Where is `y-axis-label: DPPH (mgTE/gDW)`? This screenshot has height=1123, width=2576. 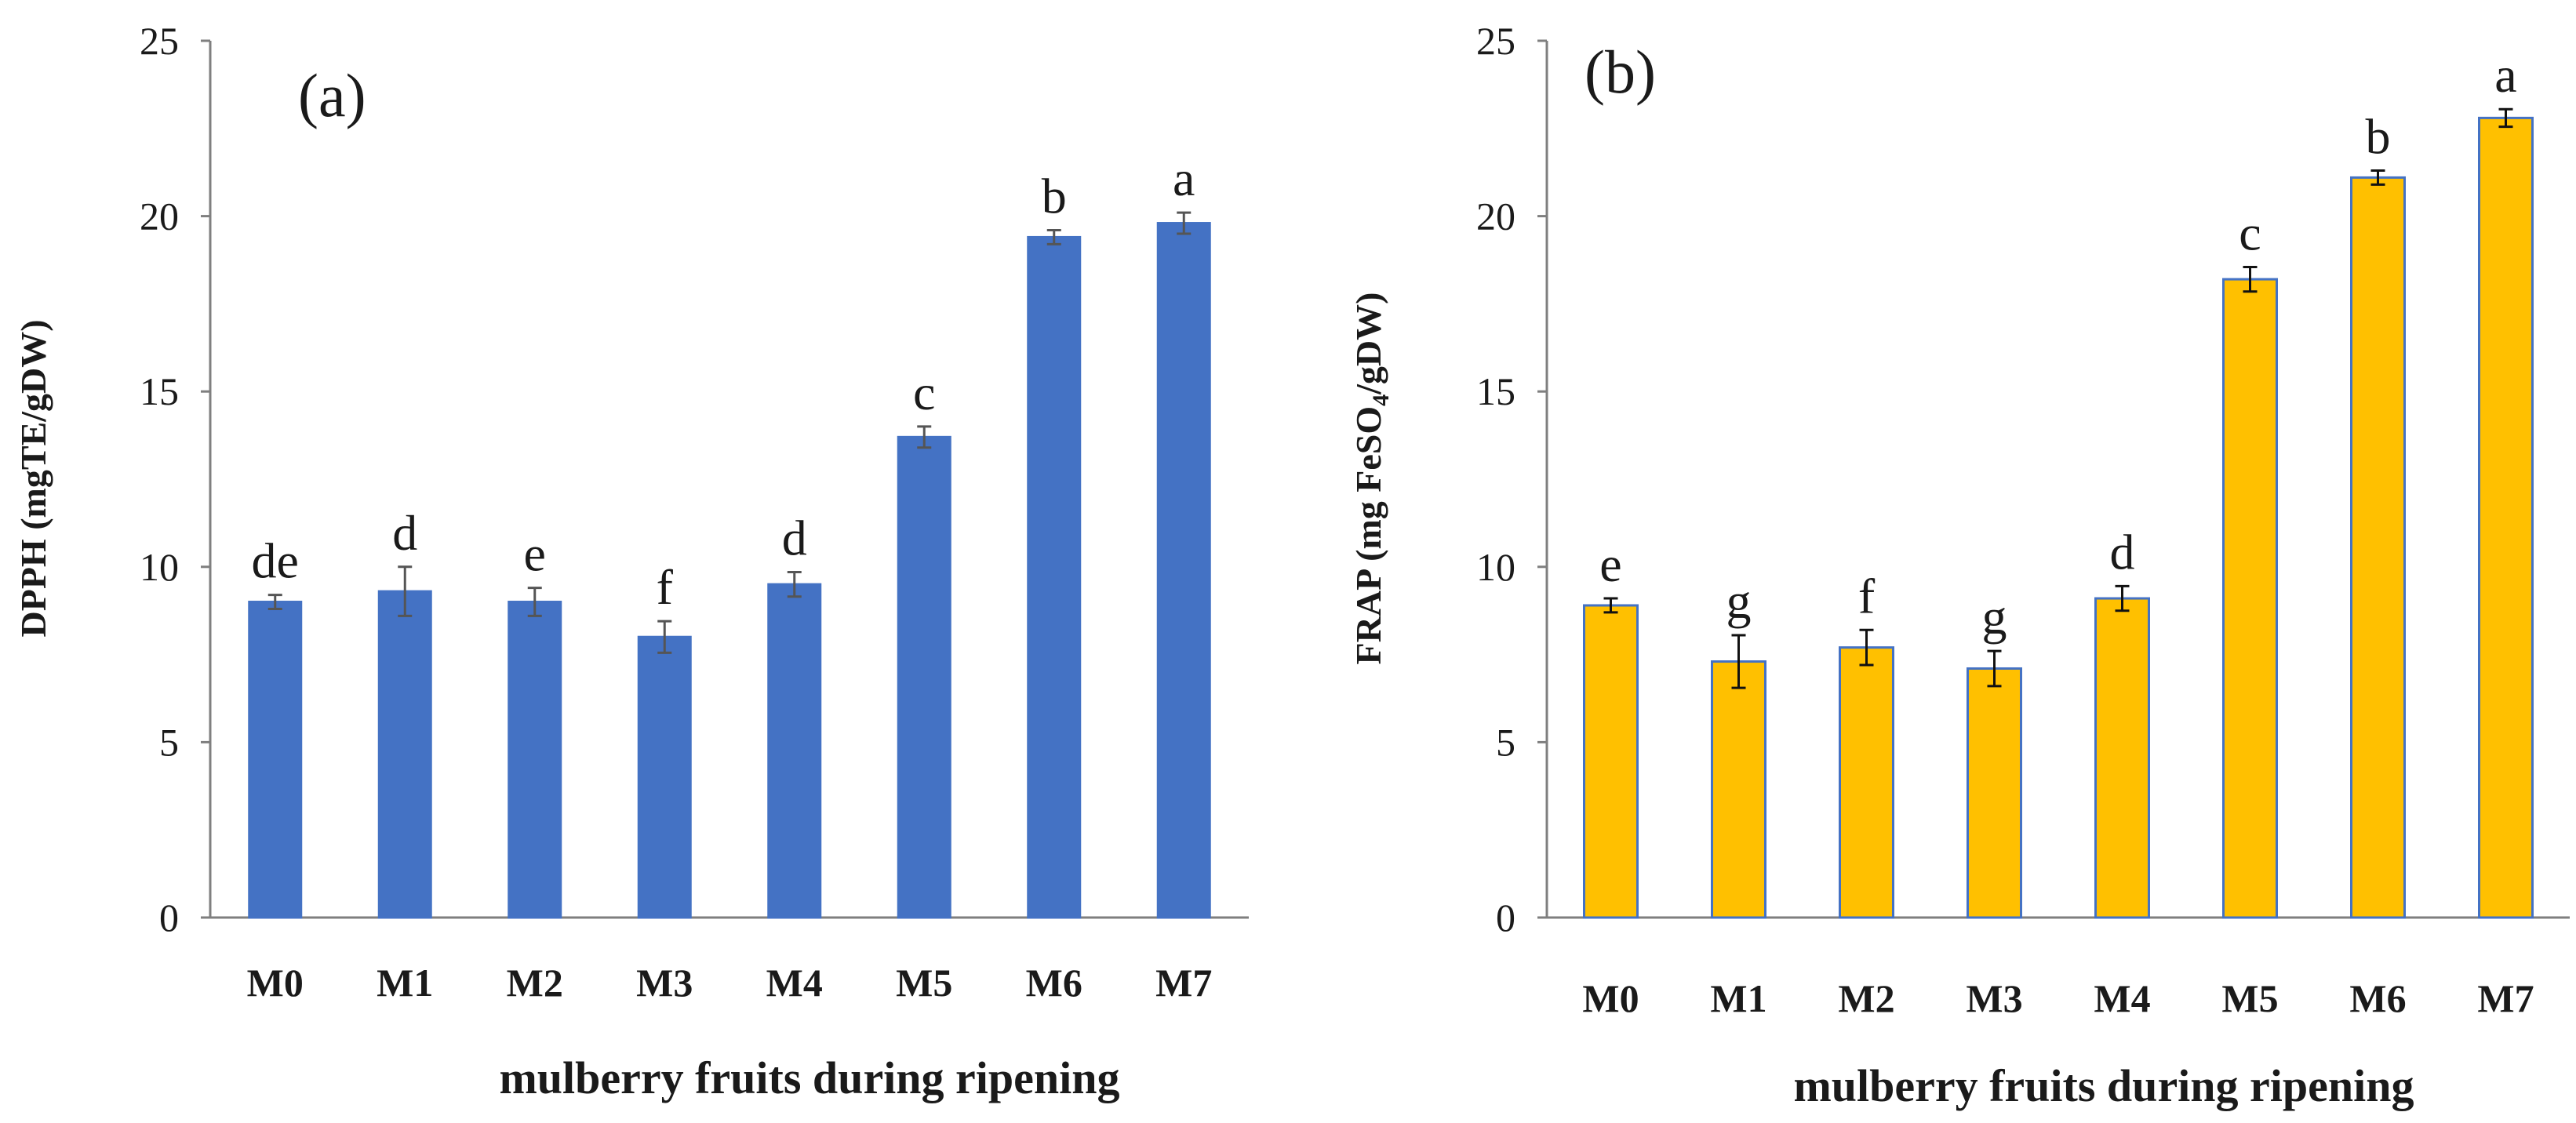 y-axis-label: DPPH (mgTE/gDW) is located at coordinates (33, 478).